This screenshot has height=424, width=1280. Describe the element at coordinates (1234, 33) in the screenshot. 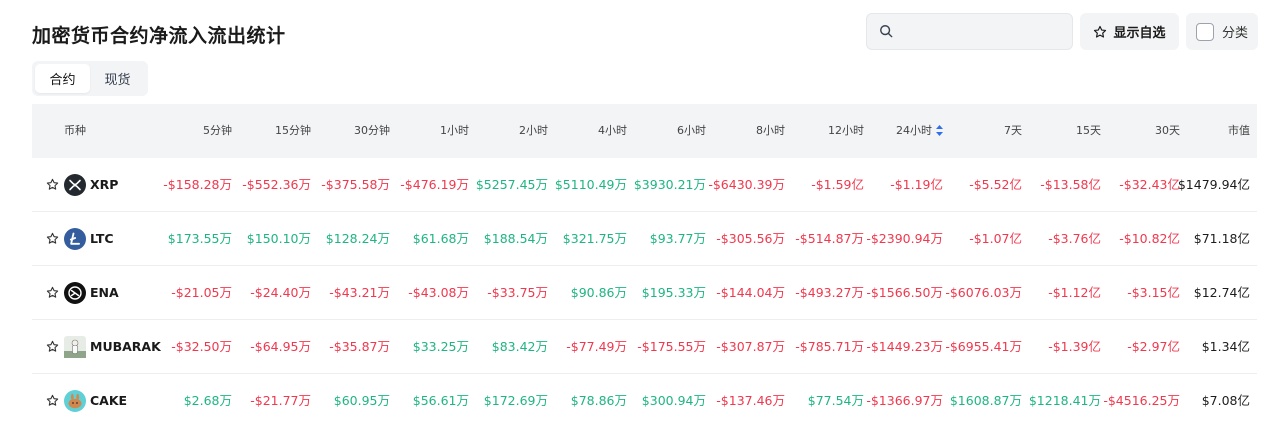

I see `category-label: 分类` at that location.